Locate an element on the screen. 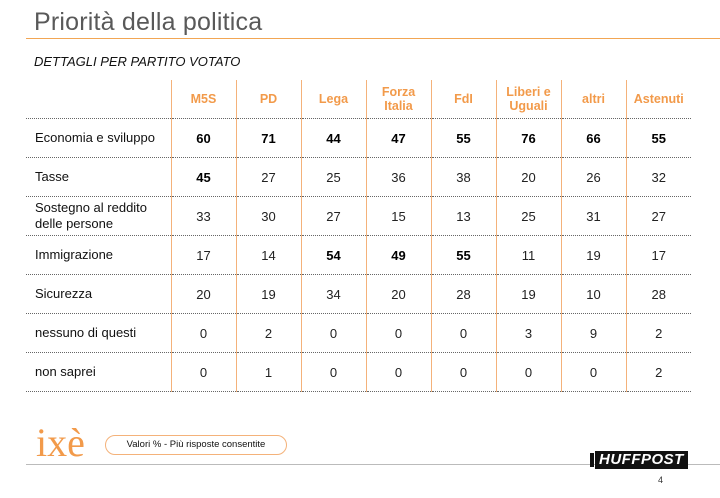 The image size is (720, 498). column-header: PD is located at coordinates (269, 99).